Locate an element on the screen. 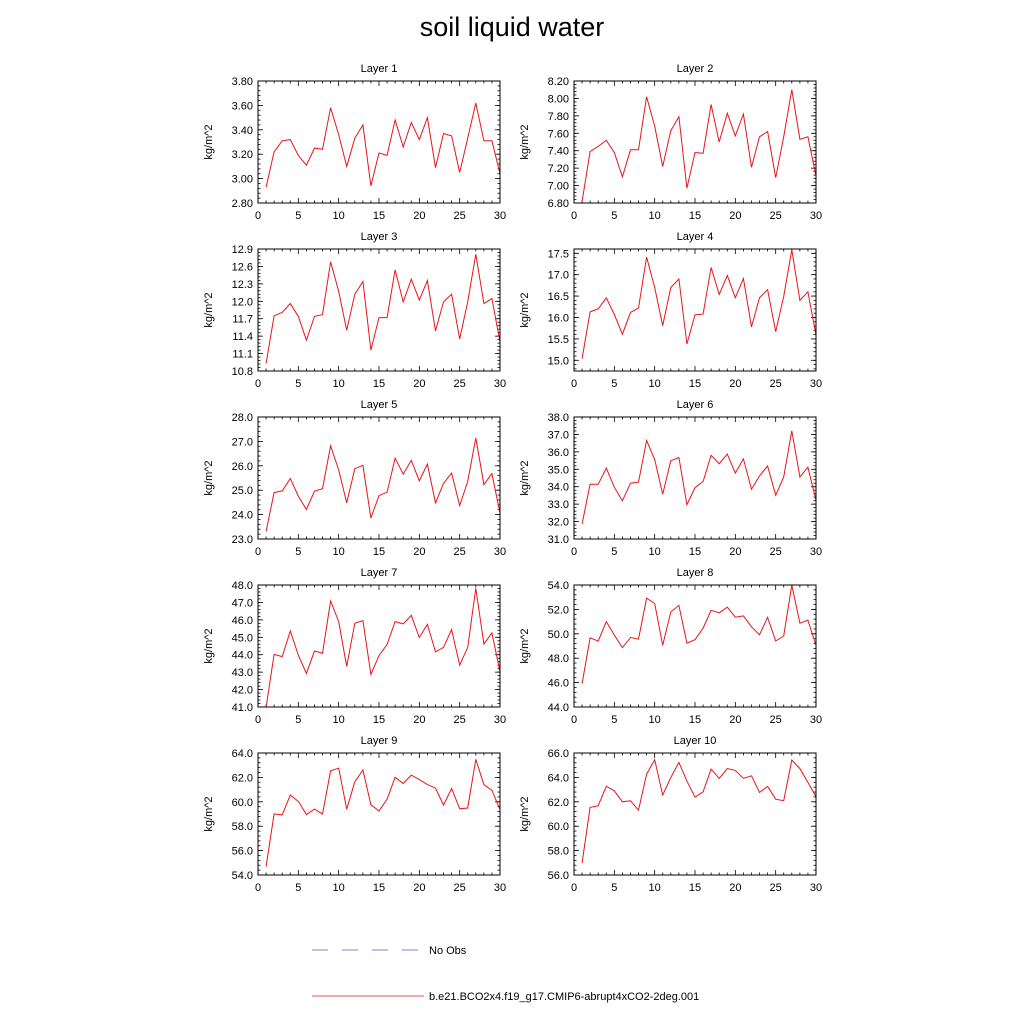 Image resolution: width=1024 pixels, height=1024 pixels. y-tick-label: 16.5 is located at coordinates (558, 297).